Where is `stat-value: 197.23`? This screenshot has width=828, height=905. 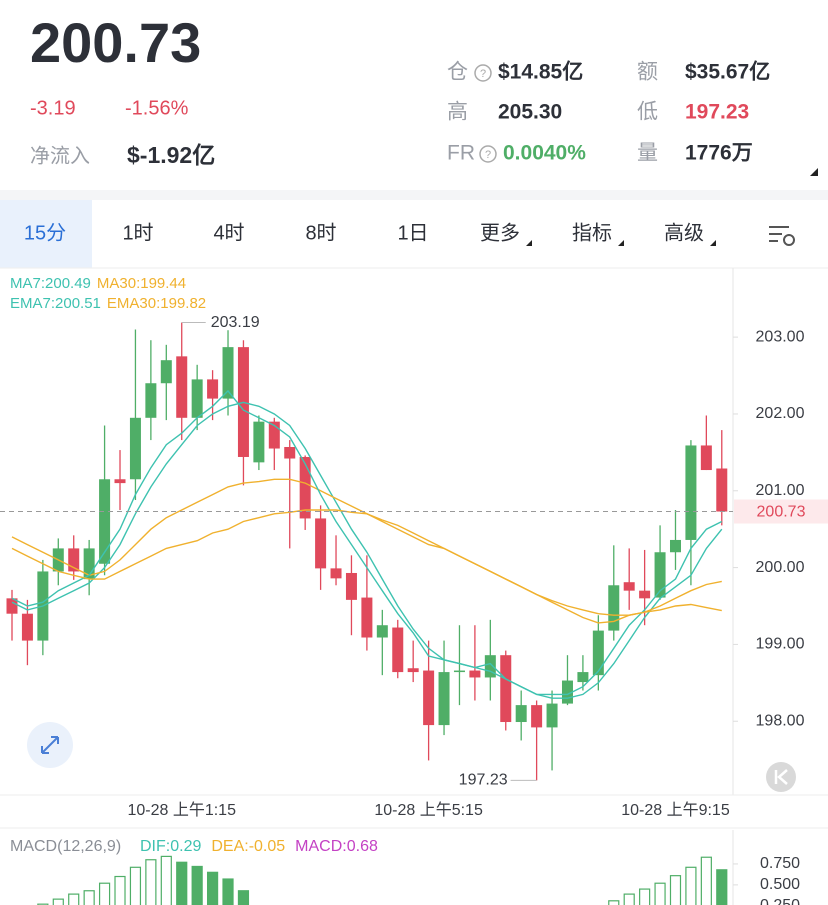 stat-value: 197.23 is located at coordinates (717, 112).